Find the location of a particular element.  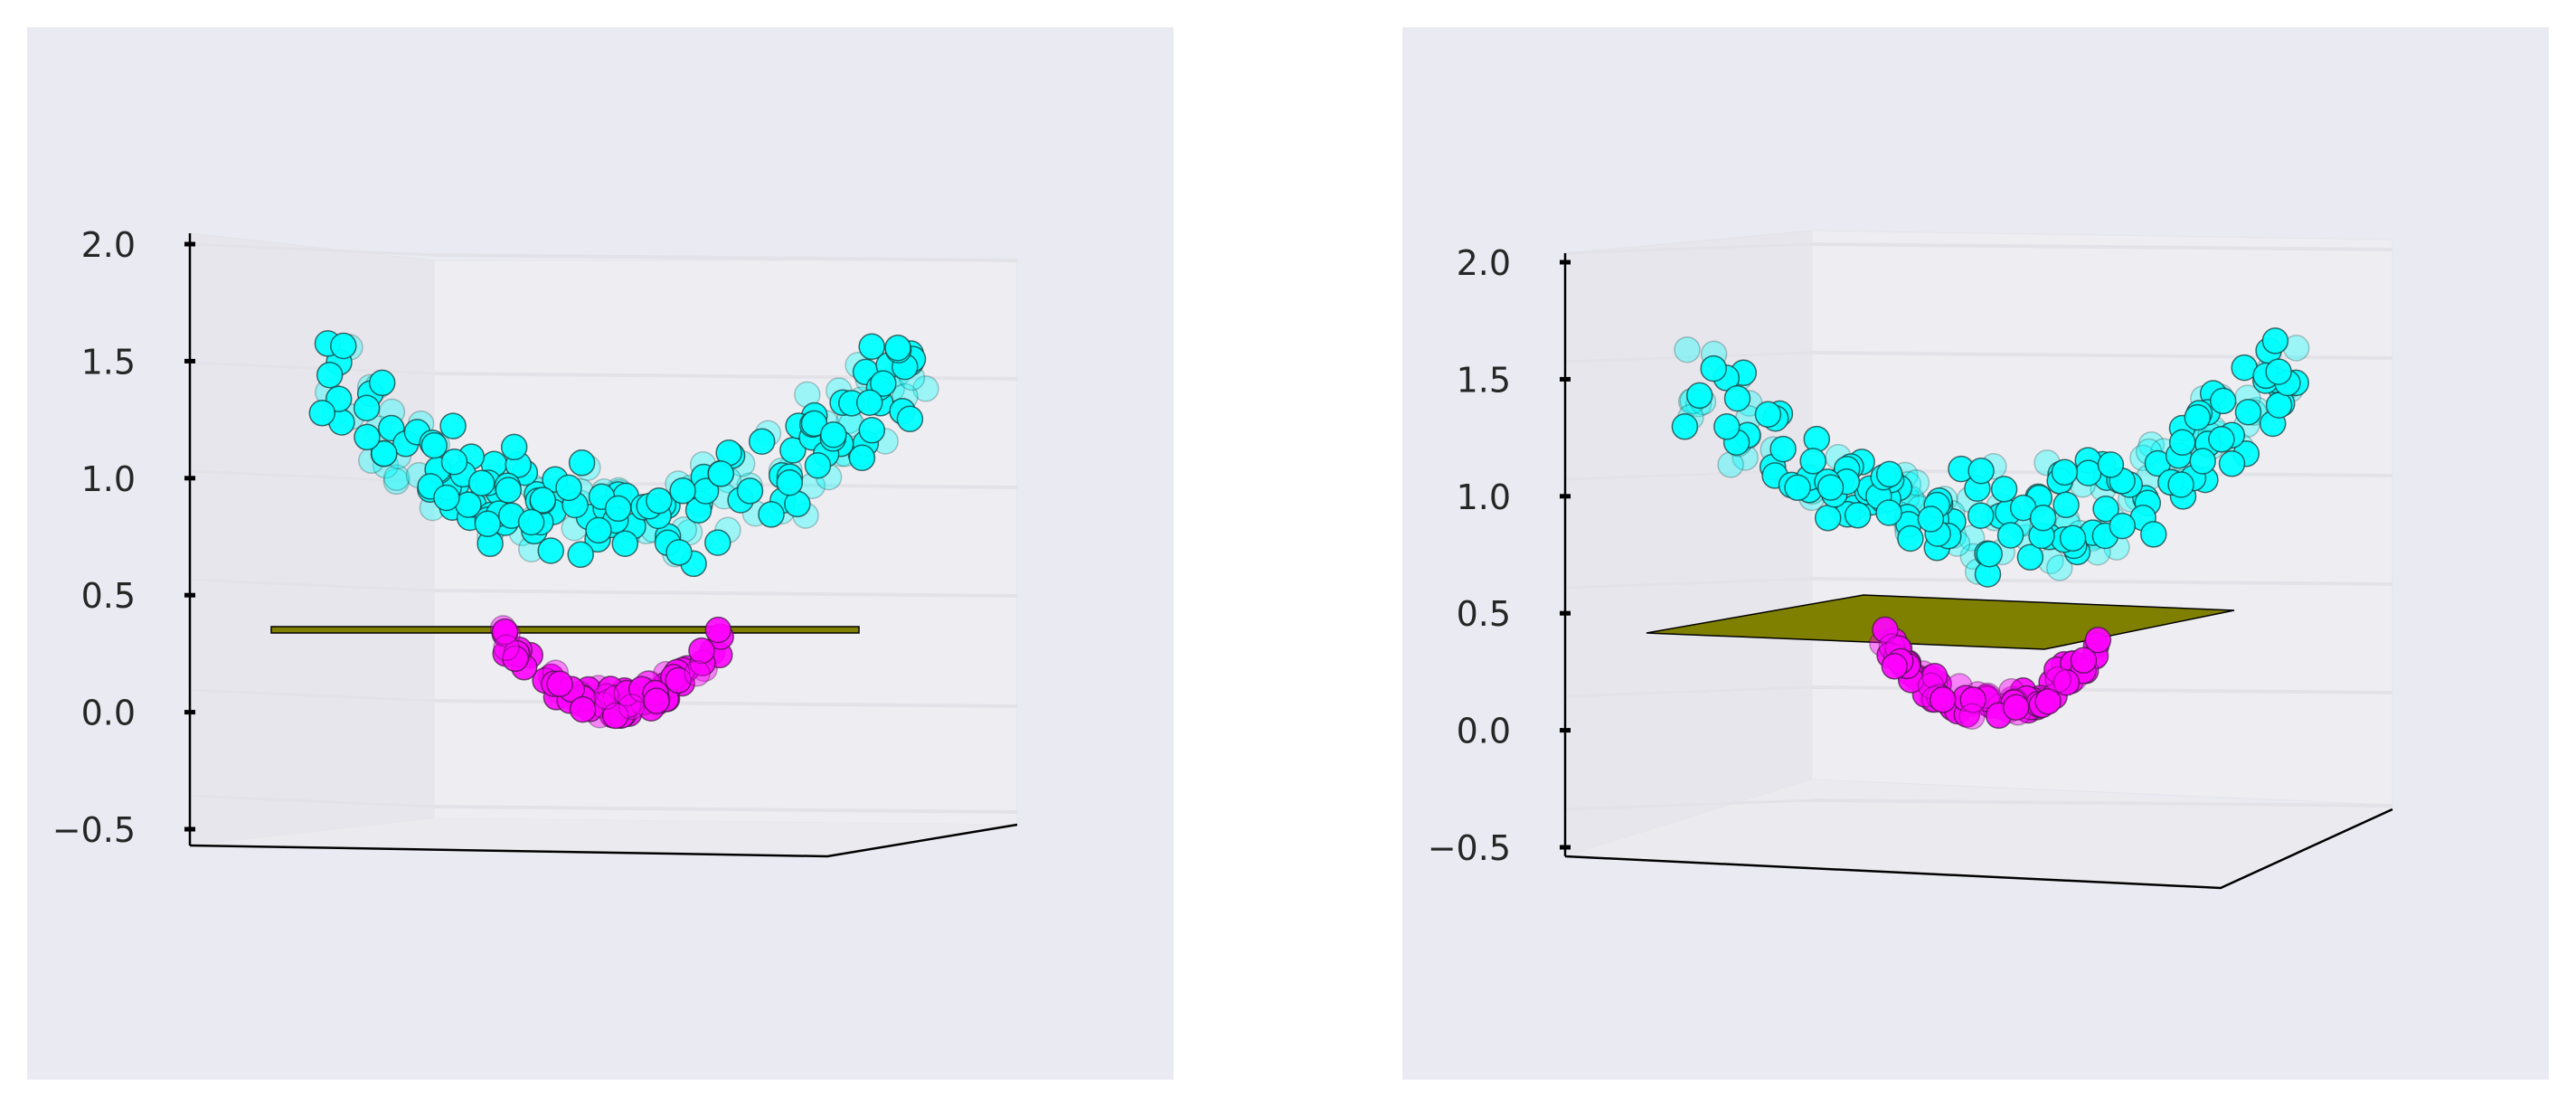

z-tick-label-0: 2.0 is located at coordinates (108, 245).